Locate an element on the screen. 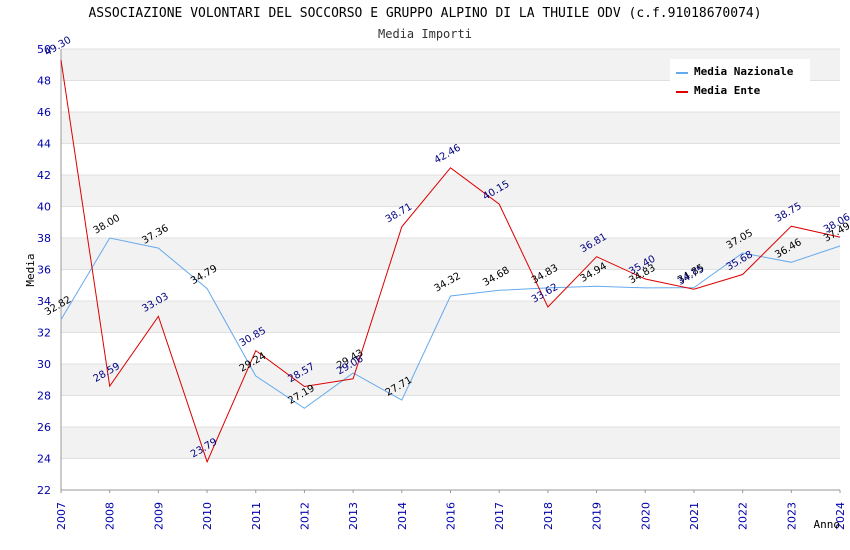 The height and width of the screenshot is (550, 850). y-tick-label: 50 is located at coordinates (44, 49).